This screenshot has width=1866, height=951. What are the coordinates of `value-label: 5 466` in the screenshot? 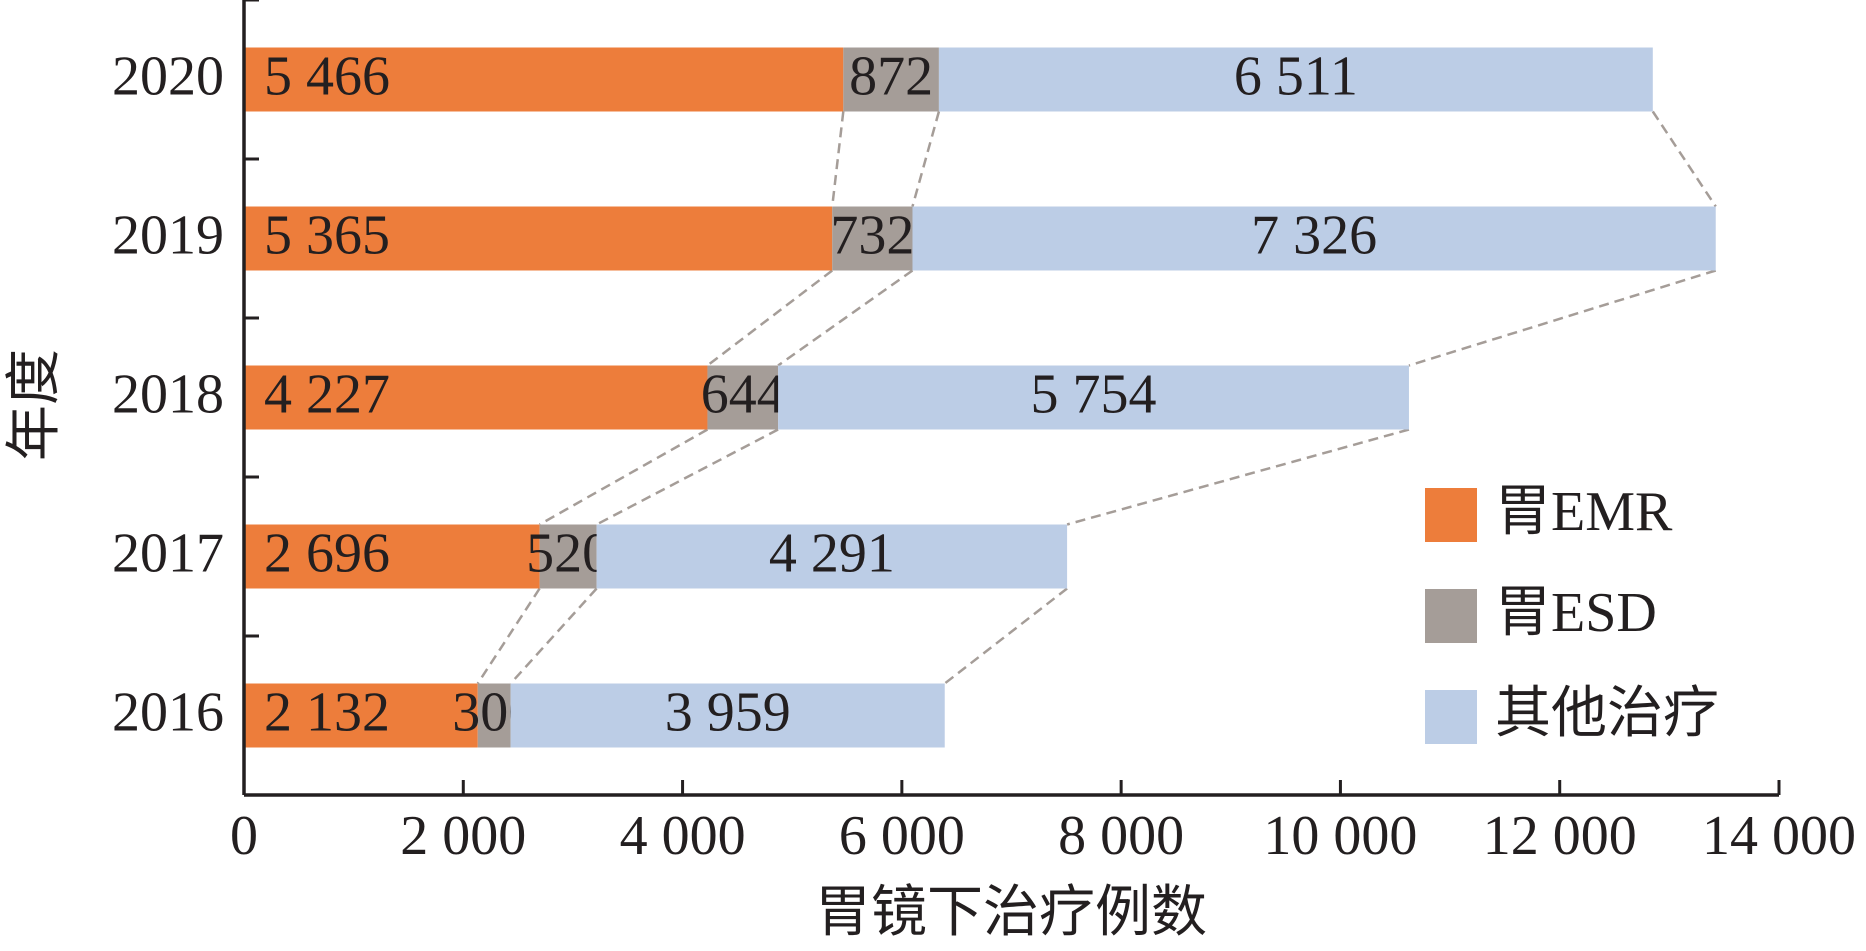 It's located at (327, 76).